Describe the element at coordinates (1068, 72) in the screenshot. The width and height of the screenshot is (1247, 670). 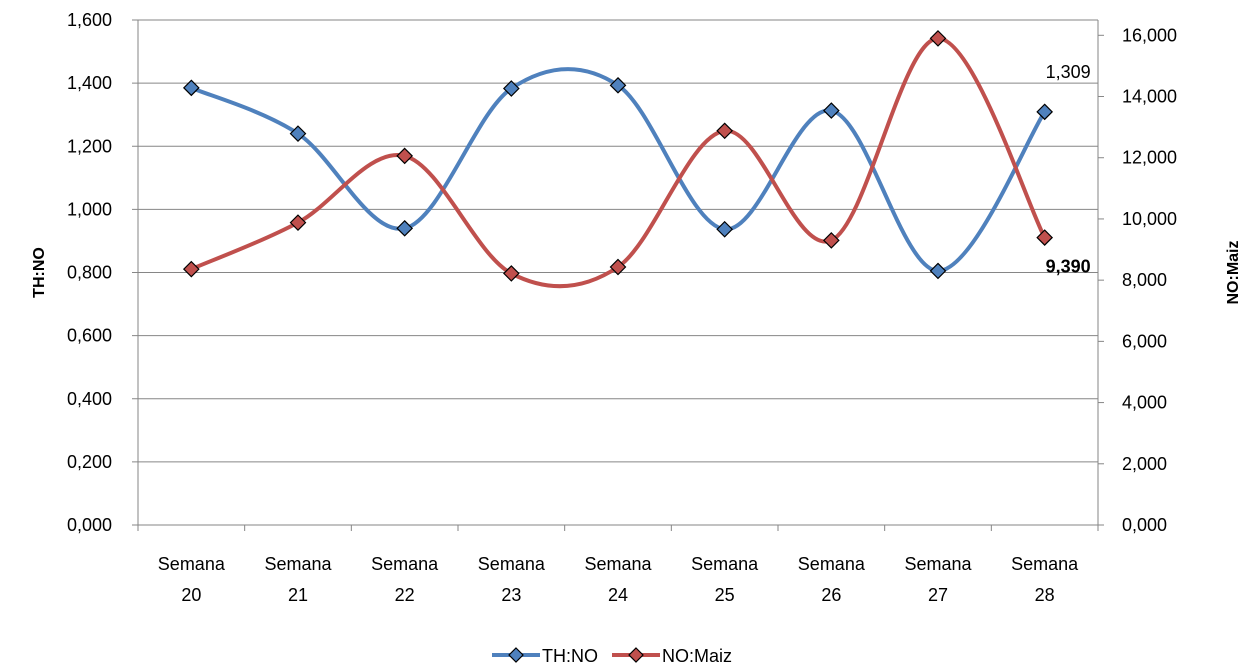
I see `data-label: 1,309` at that location.